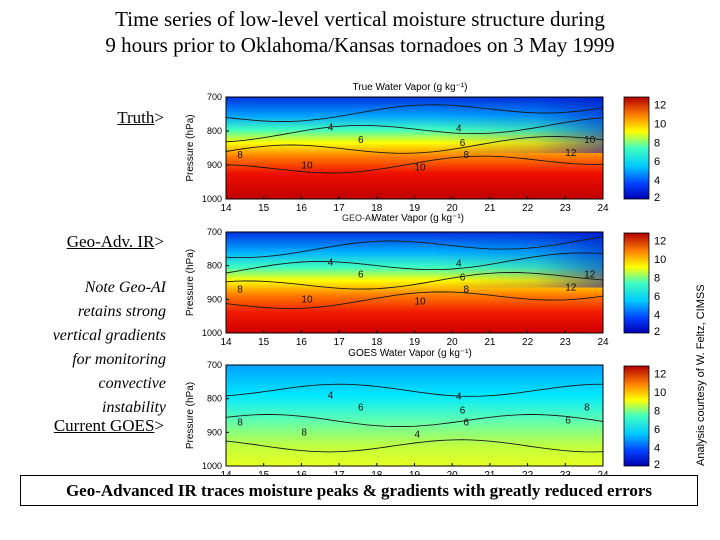 This screenshot has height=540, width=720. What do you see at coordinates (453, 342) in the screenshot?
I see `x-tick-label: 20` at bounding box center [453, 342].